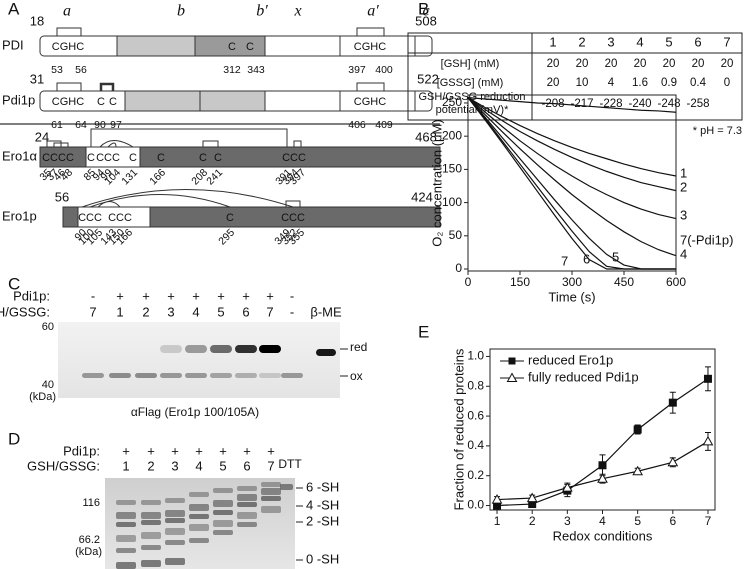  Describe the element at coordinates (683, 214) in the screenshot. I see `series-label: 3` at that location.